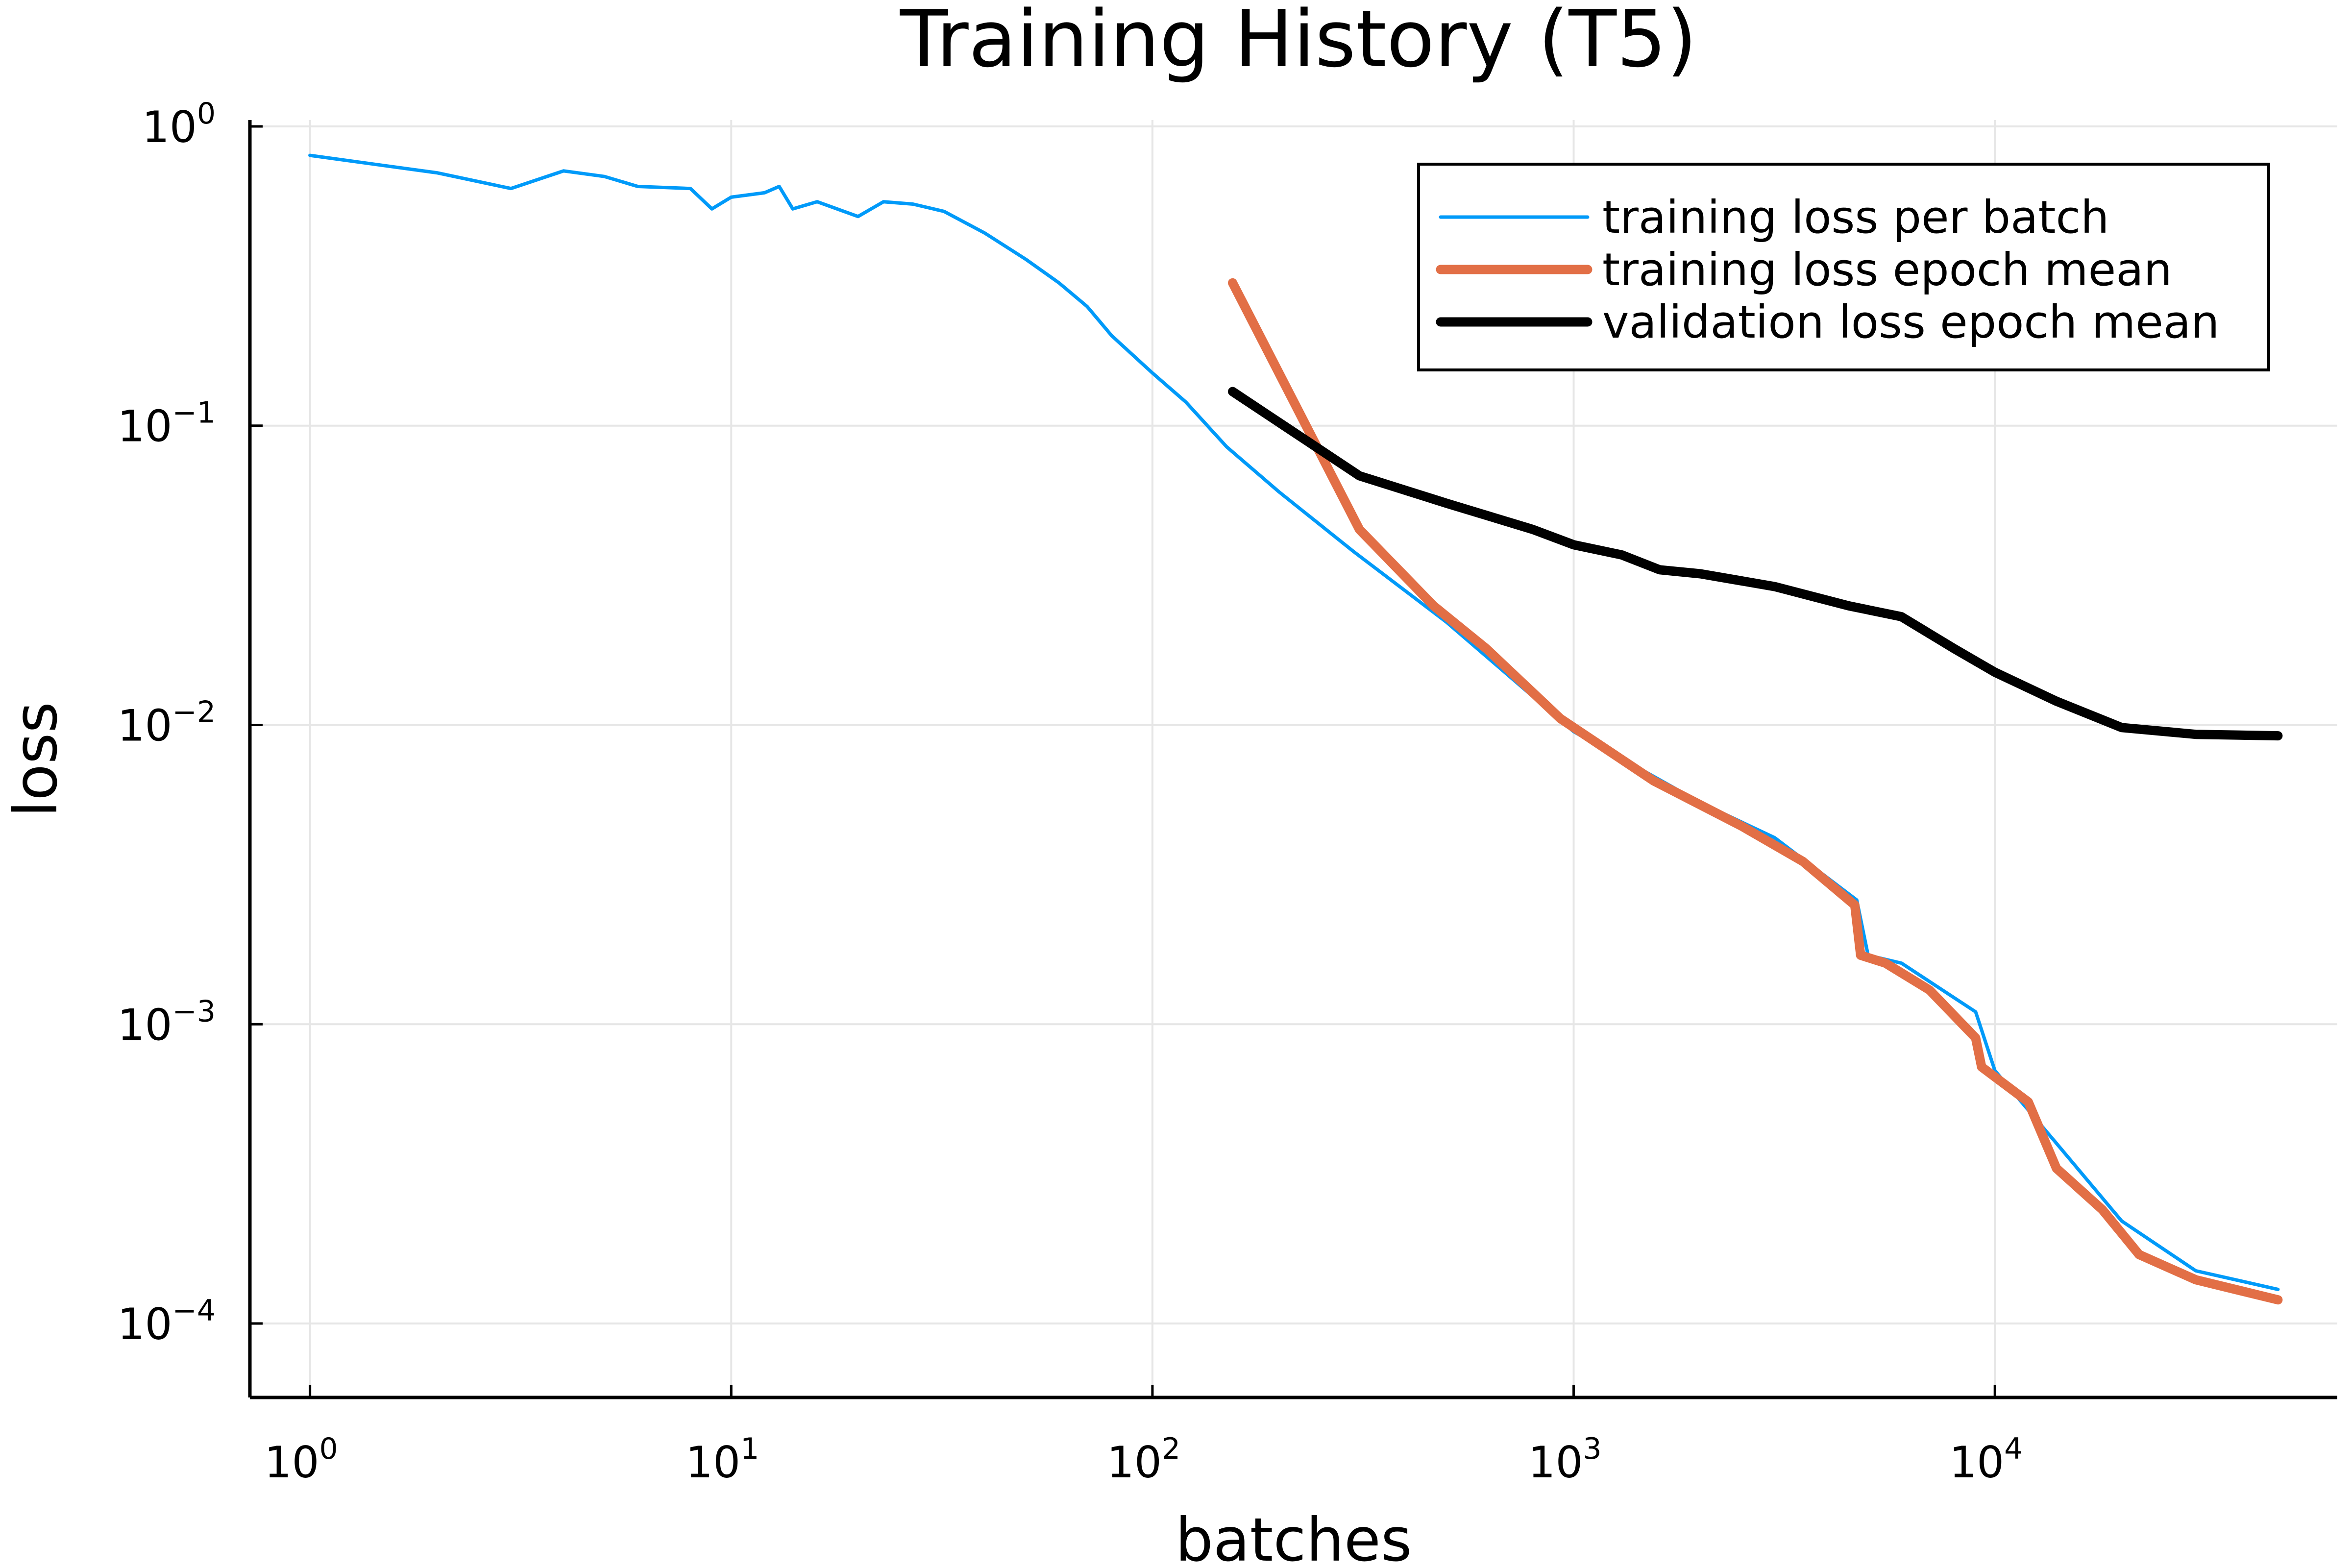  I want to click on x-axis-label: batches, so click(1293, 1536).